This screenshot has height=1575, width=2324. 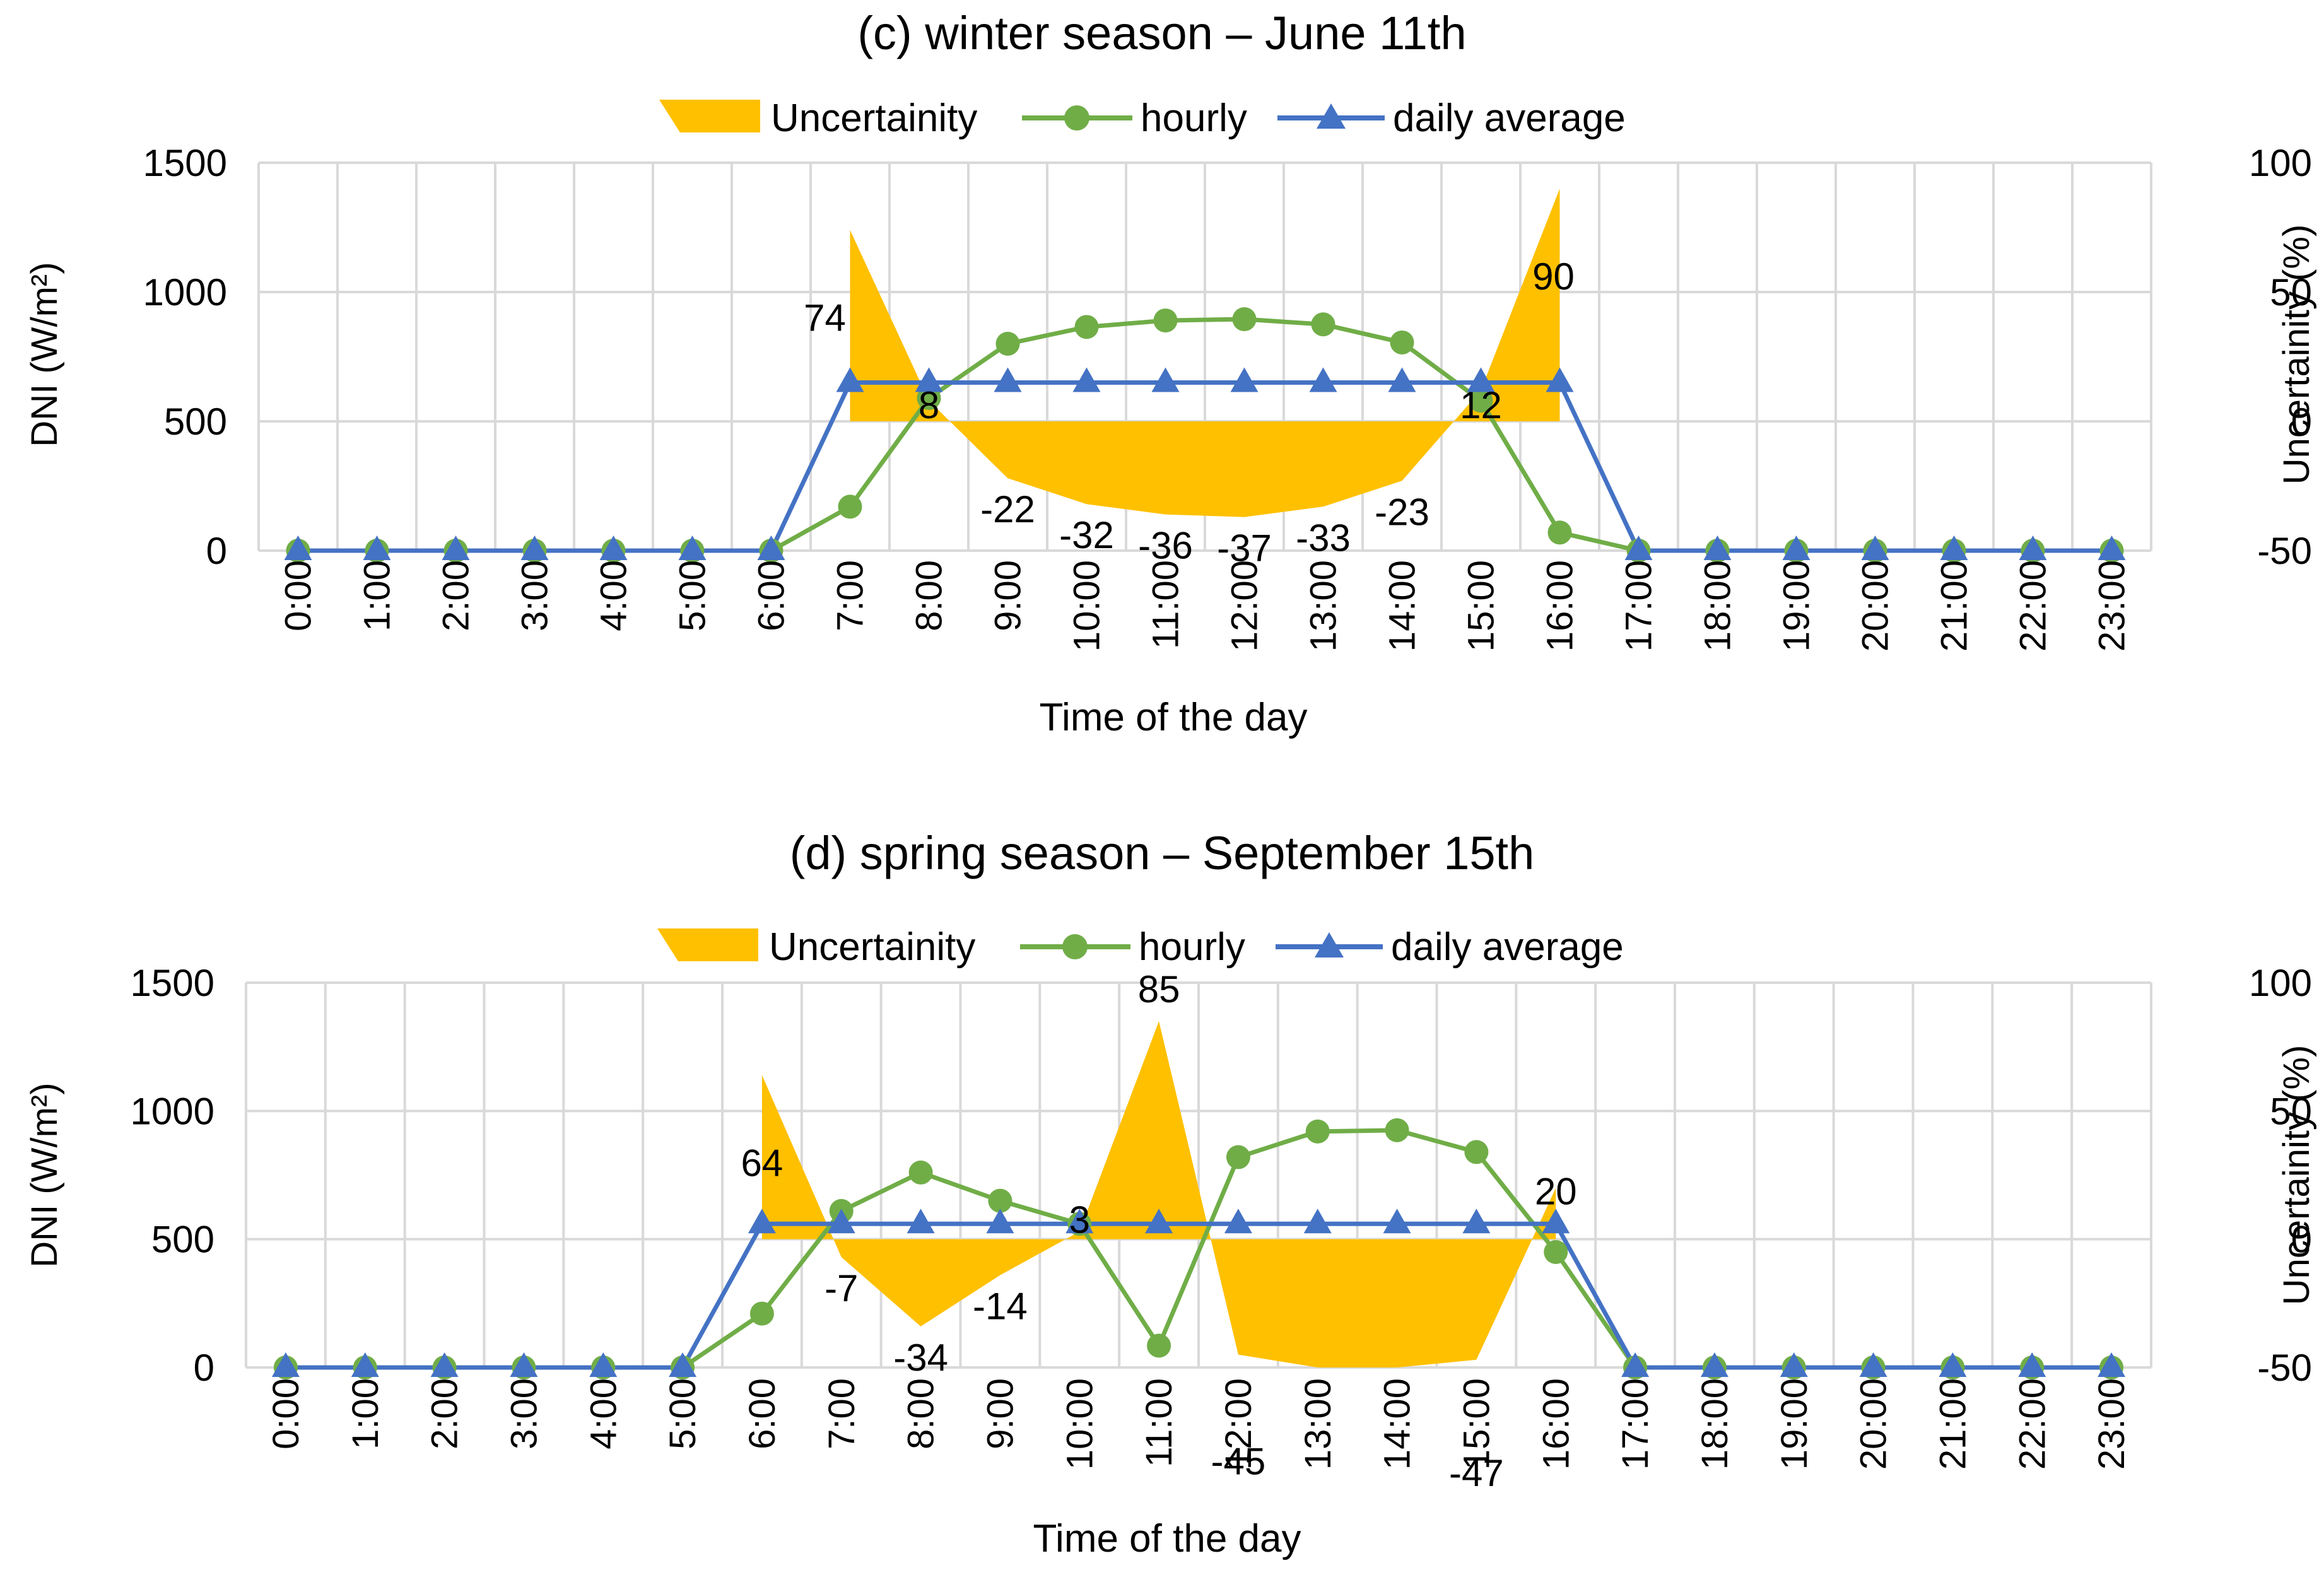 What do you see at coordinates (298, 595) in the screenshot?
I see `x-tick-label: 0:00` at bounding box center [298, 595].